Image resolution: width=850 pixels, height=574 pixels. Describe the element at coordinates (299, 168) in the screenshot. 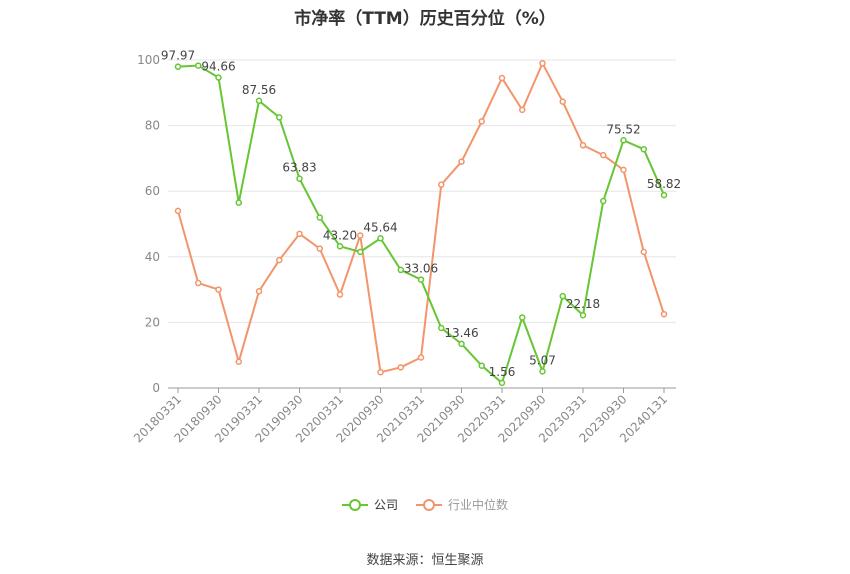

I see `data-label: 63.83` at that location.